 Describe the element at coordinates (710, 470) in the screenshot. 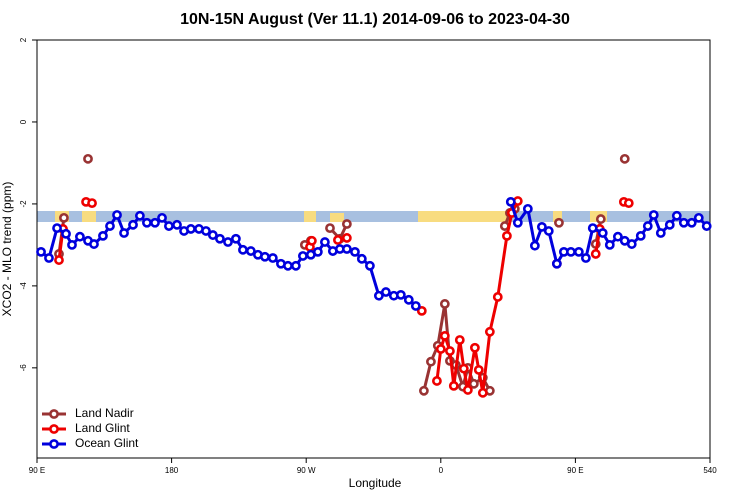

I see `x-tick-label: 540` at that location.